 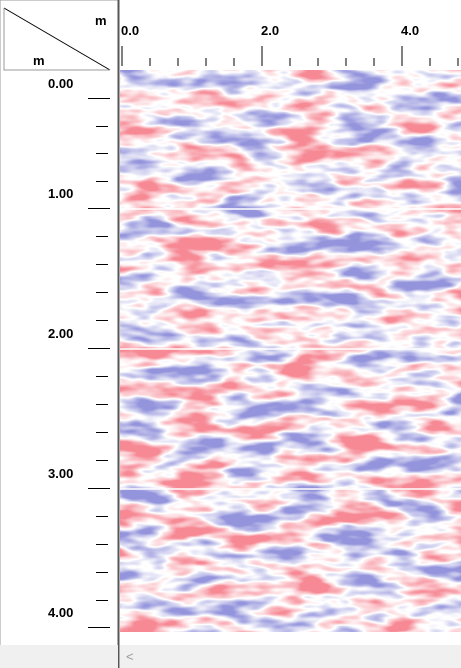 What do you see at coordinates (60, 333) in the screenshot?
I see `y-ruler-label: 2.00` at bounding box center [60, 333].